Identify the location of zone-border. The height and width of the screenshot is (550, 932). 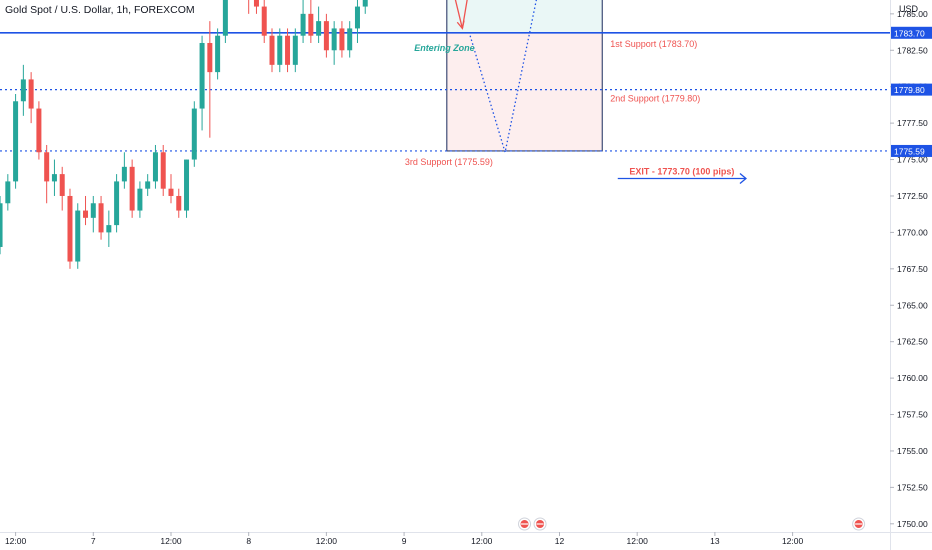
(524, 76).